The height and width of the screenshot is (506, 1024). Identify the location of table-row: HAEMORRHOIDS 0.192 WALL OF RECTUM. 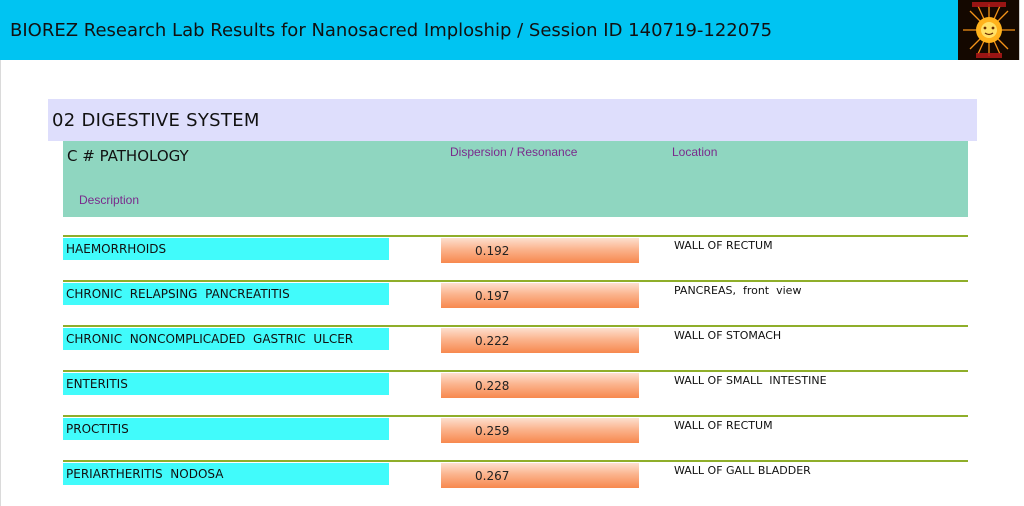
(515, 255).